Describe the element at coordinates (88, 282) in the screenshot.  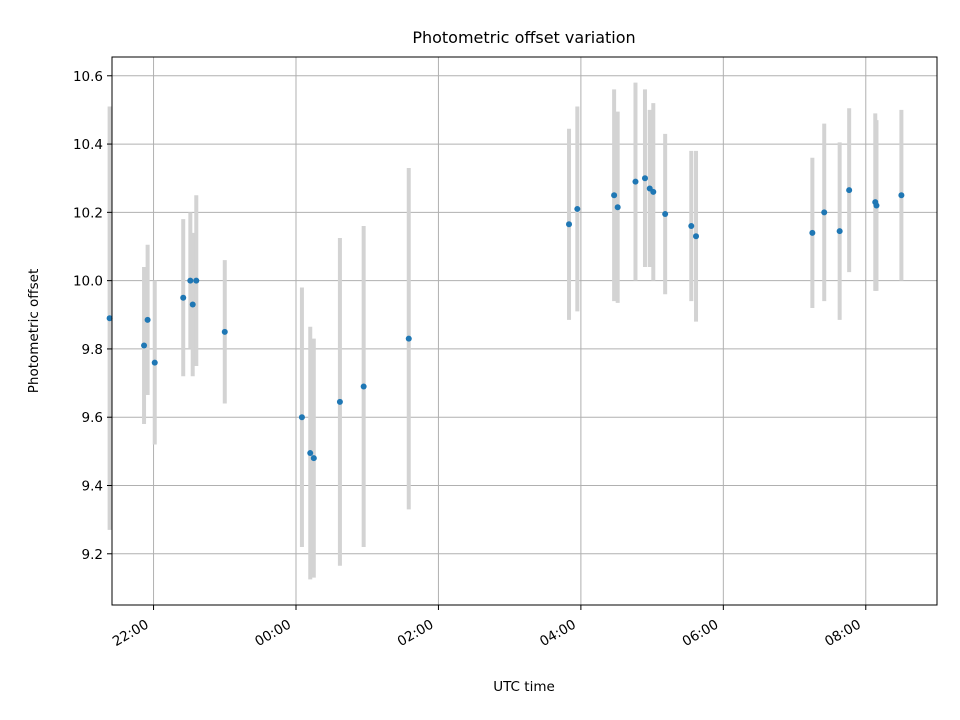
I see `y-tick-label: 10.0` at that location.